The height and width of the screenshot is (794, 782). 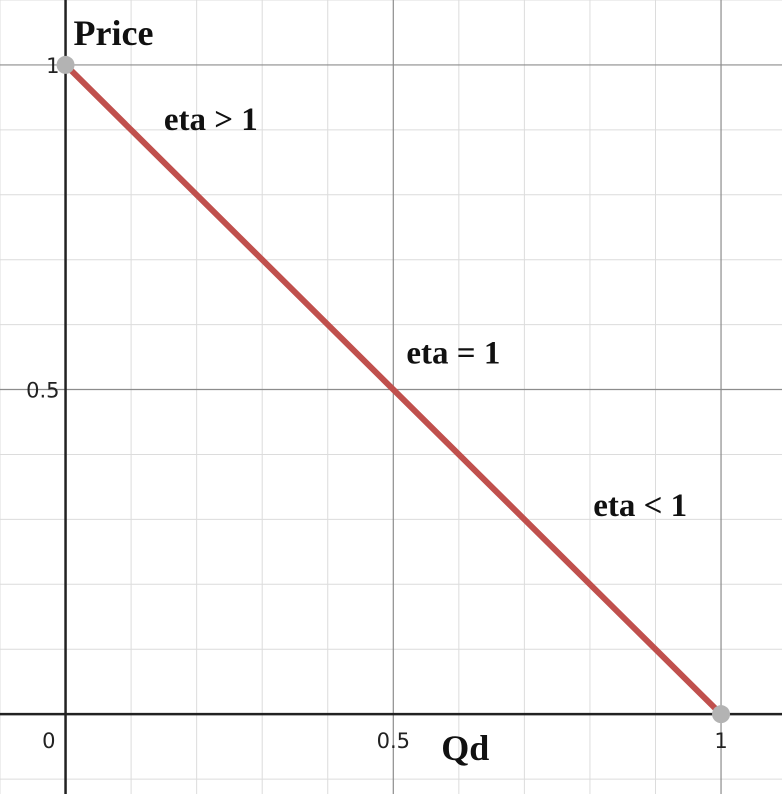 I want to click on x-tick-label: 0.5, so click(x=393, y=741).